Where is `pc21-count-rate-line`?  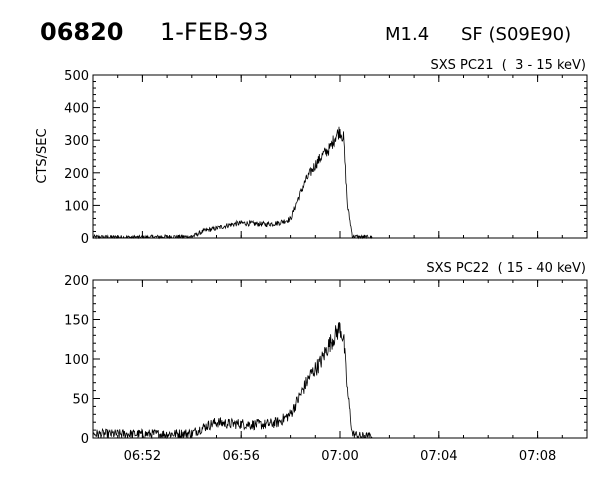
pc21-count-rate-line is located at coordinates (232, 183).